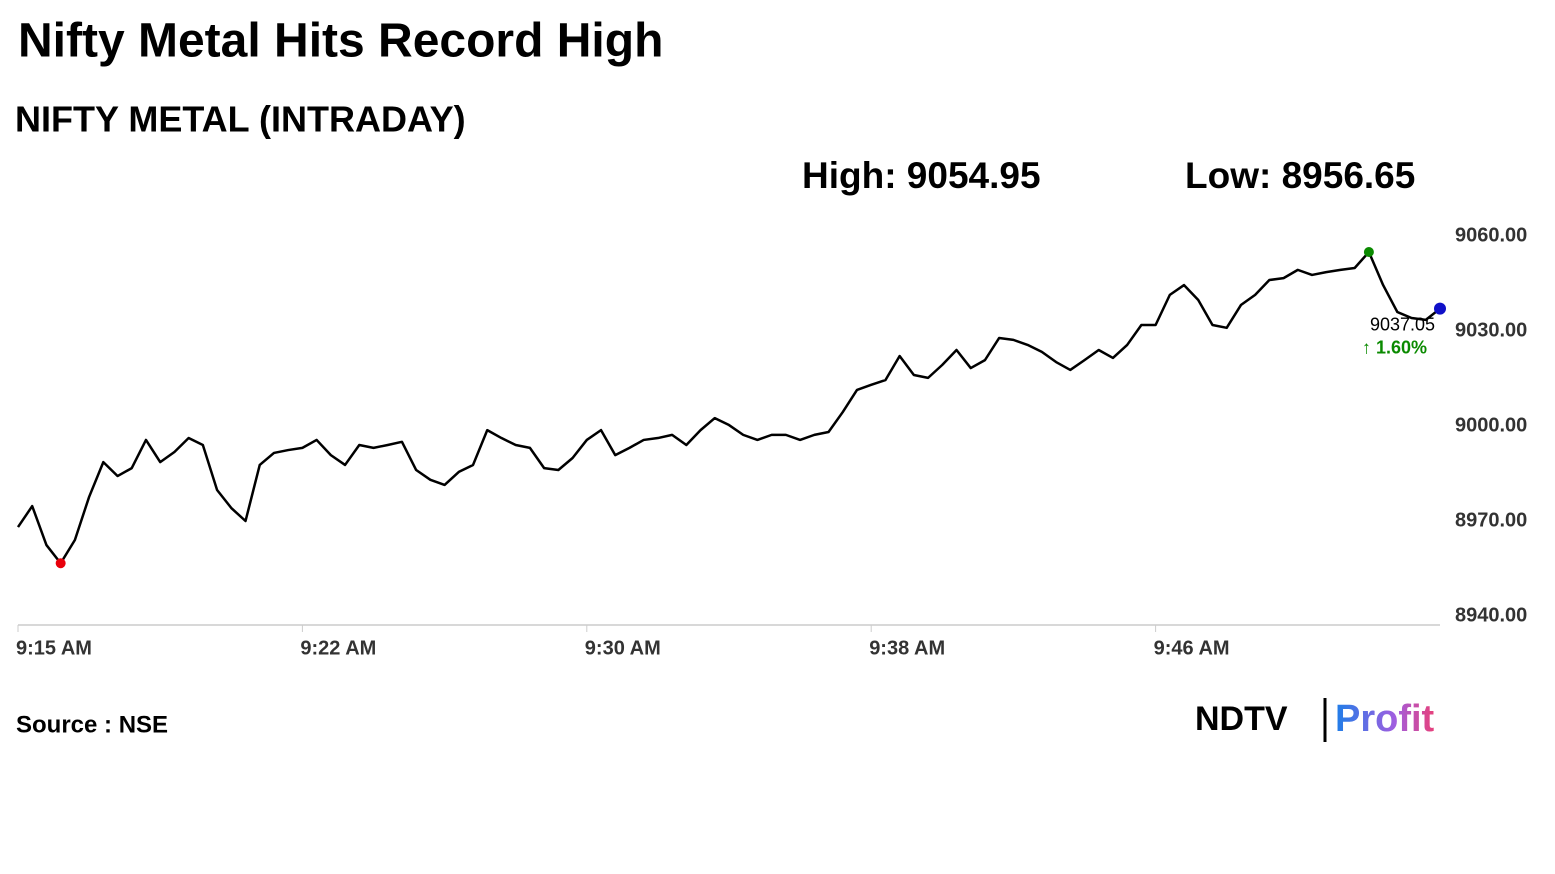 This screenshot has width=1555, height=874. Describe the element at coordinates (240, 119) in the screenshot. I see `chart-subtitle: NIFTY METAL (INTRADAY)` at that location.